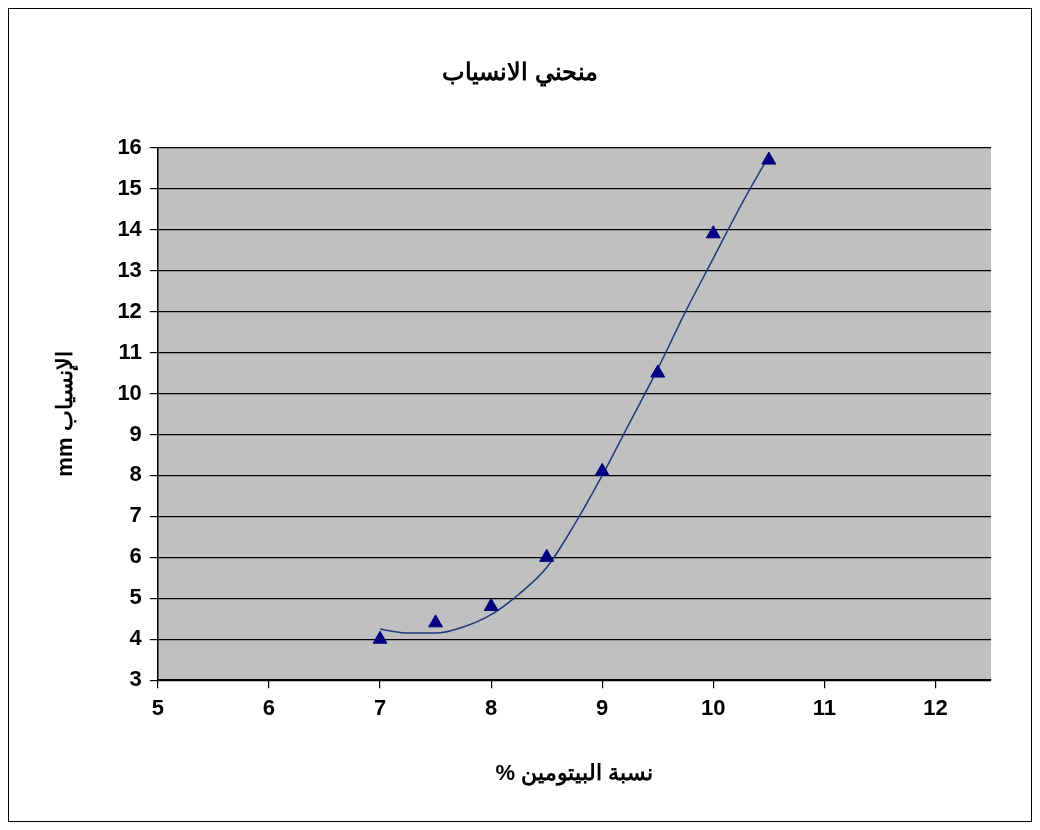  I want to click on y-tick-label: 3, so click(135, 679).